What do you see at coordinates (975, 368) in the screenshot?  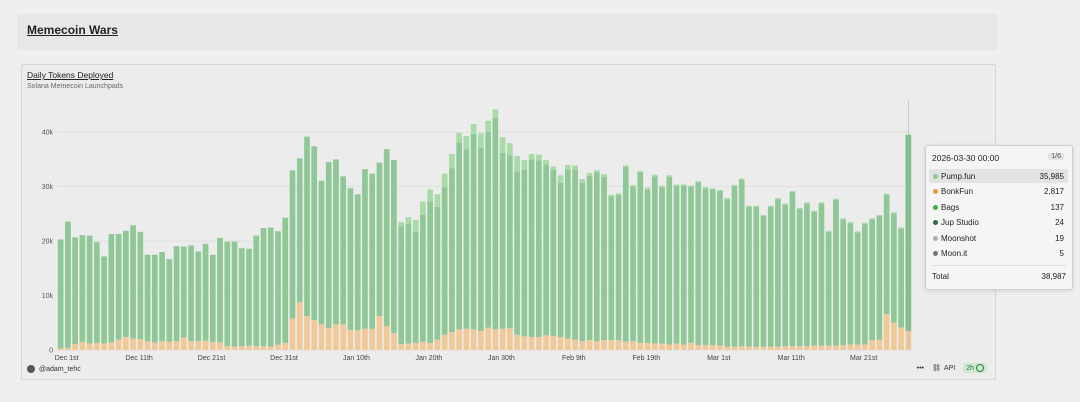 I see `refresh-badge: 2h` at bounding box center [975, 368].